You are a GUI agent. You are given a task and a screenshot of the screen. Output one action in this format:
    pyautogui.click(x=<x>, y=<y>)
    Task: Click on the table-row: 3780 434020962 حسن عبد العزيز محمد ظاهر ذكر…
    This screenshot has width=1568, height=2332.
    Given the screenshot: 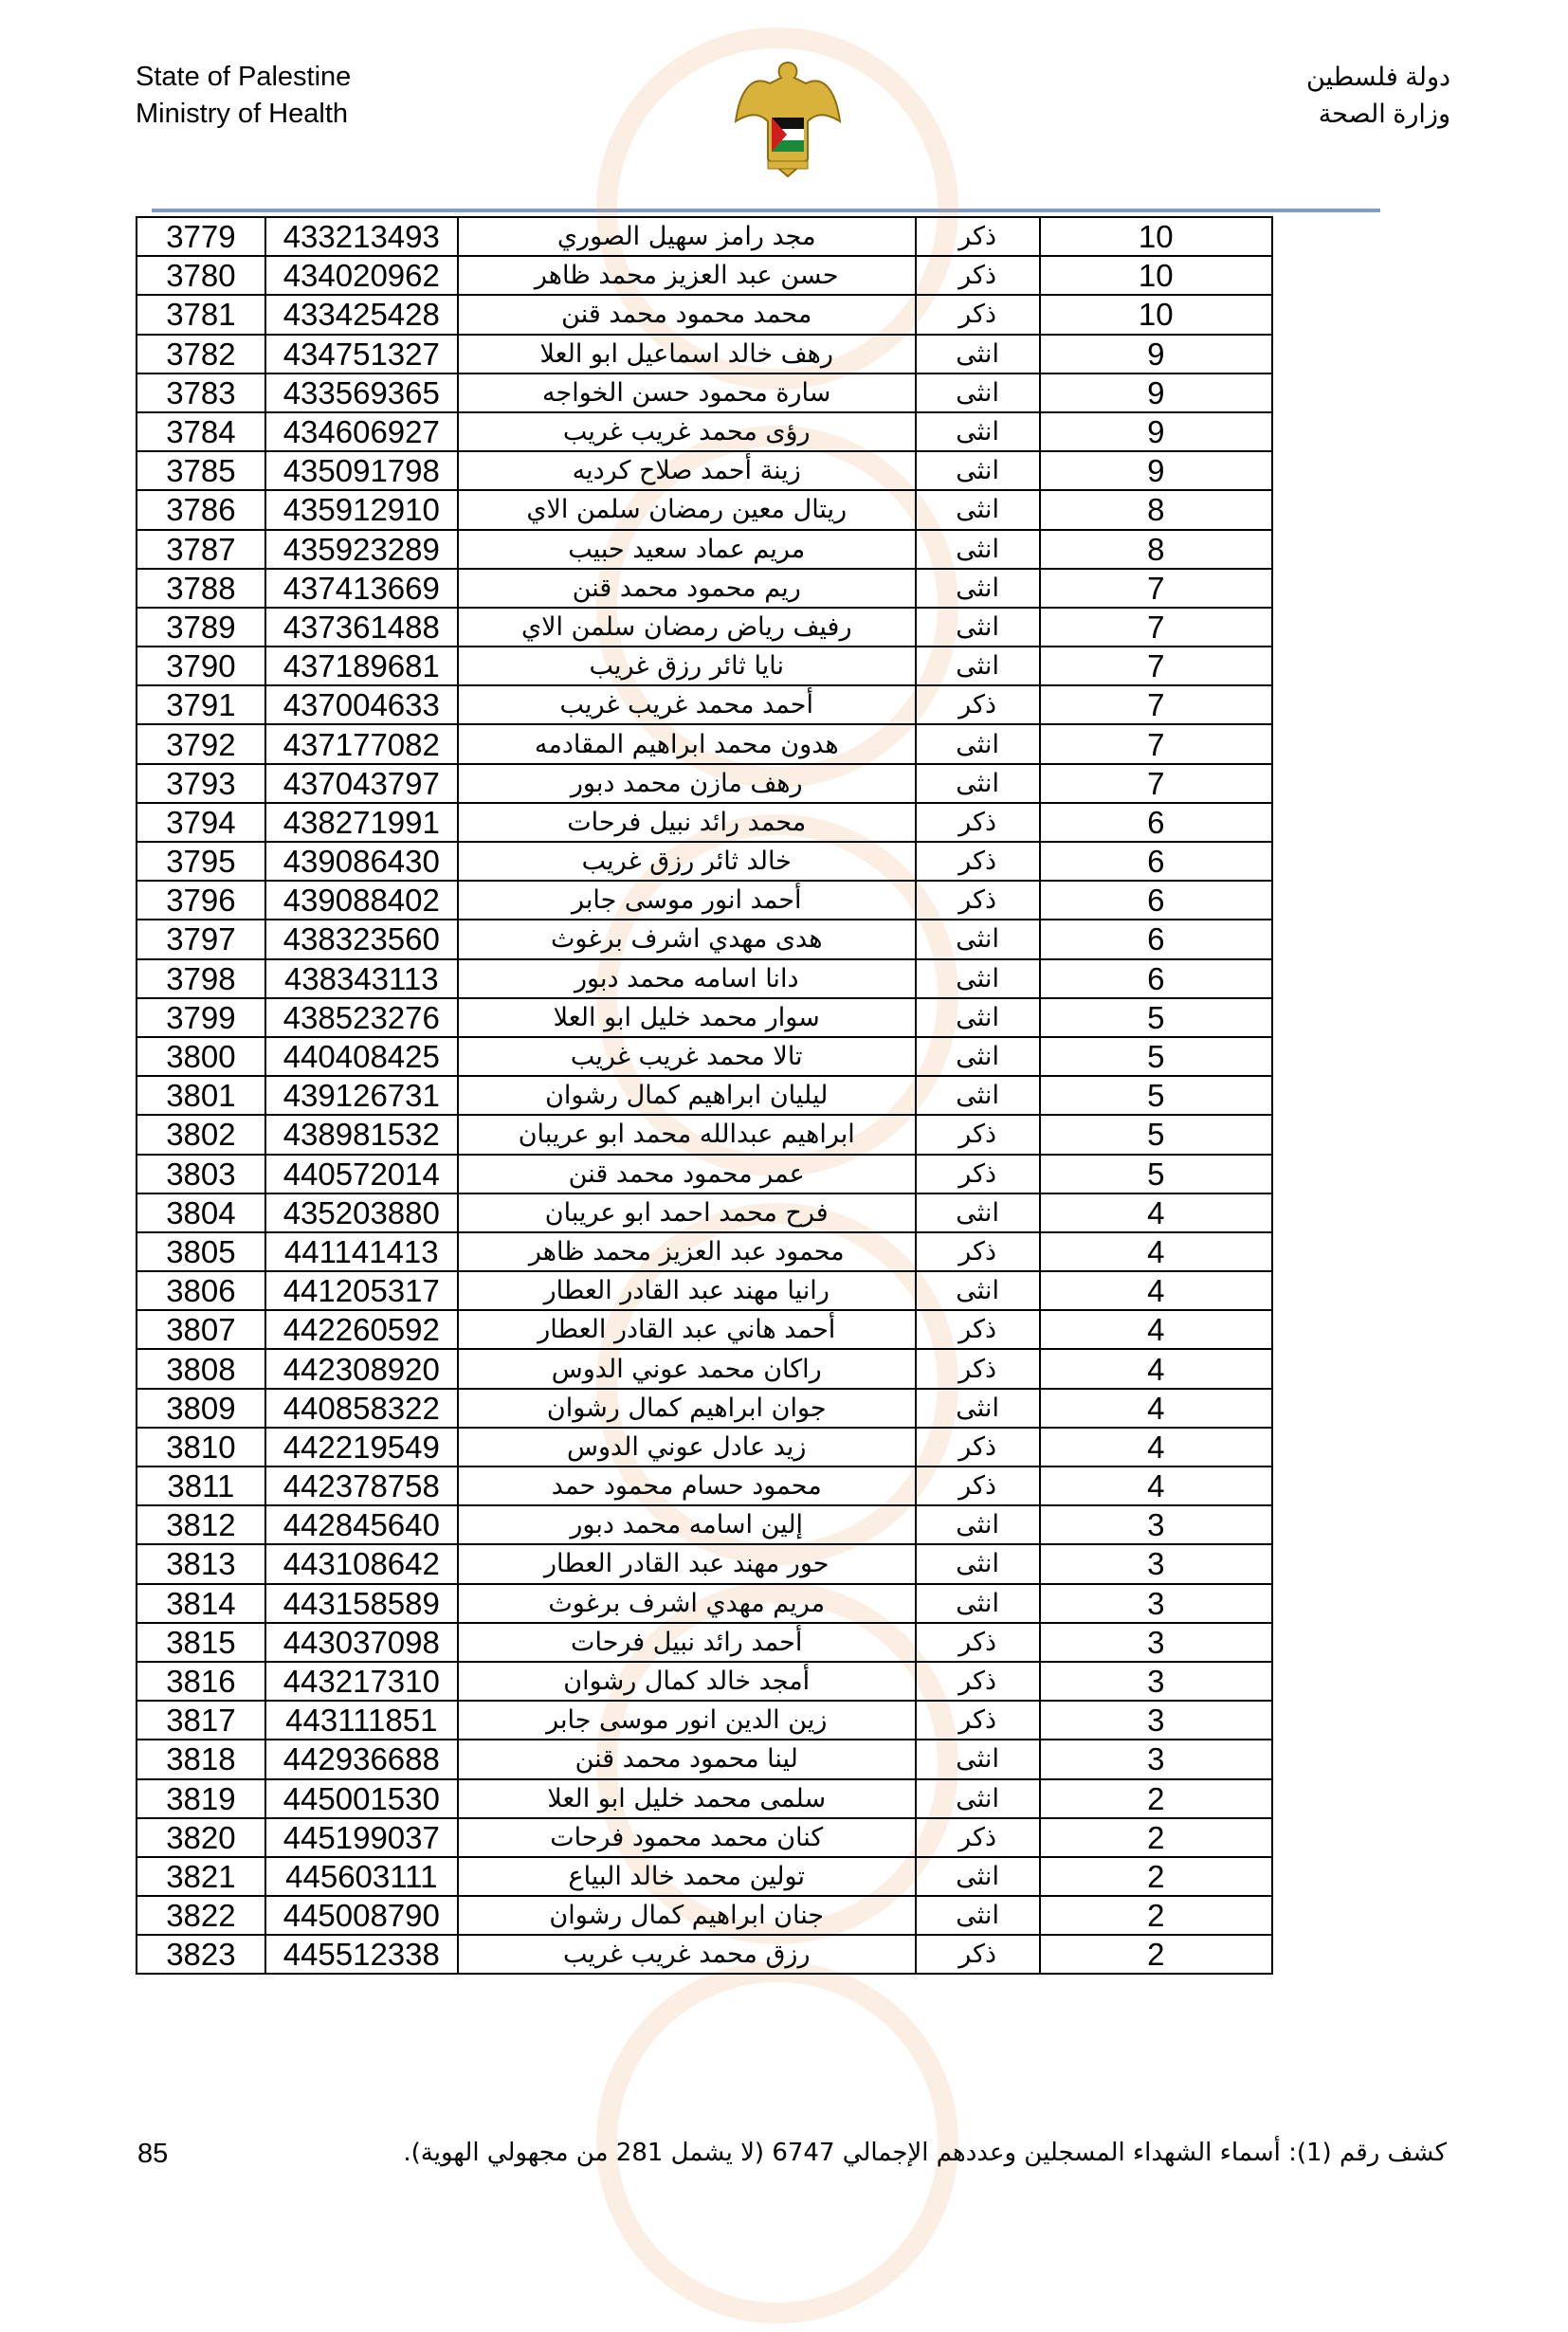 What is the action you would take?
    pyautogui.click(x=705, y=276)
    